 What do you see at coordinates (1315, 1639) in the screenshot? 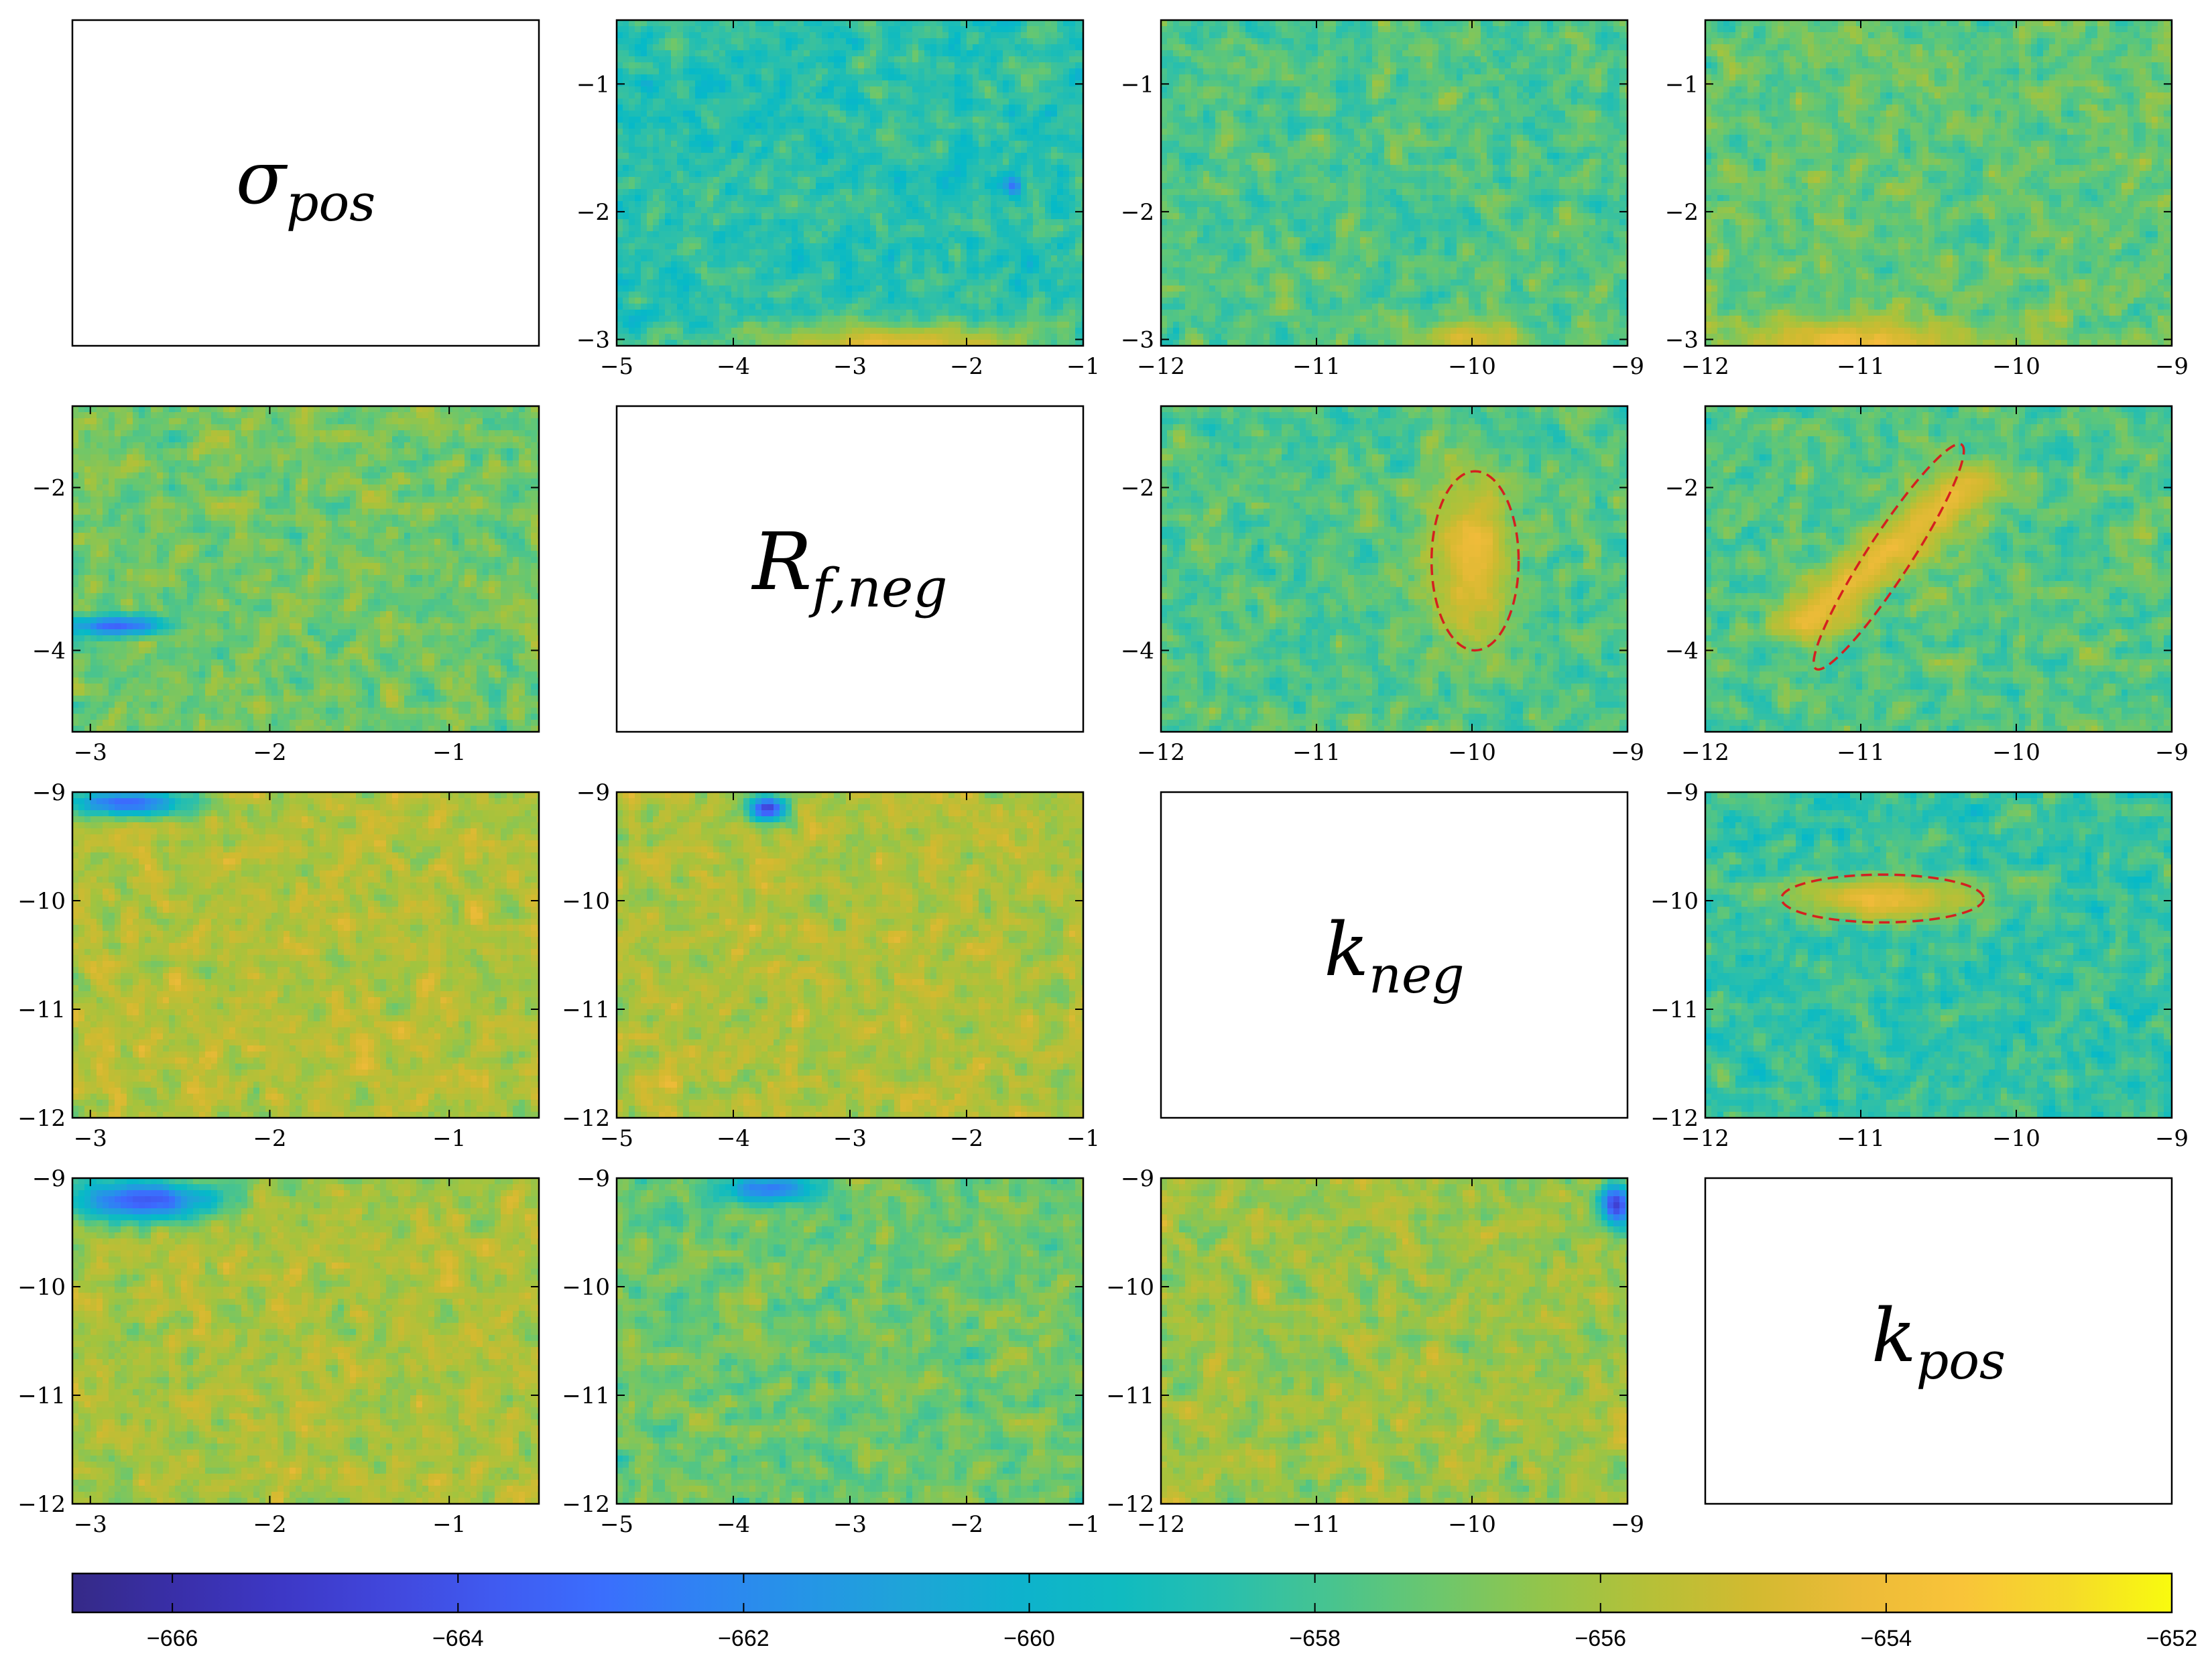
I see `colorbar-tick-label: −658` at bounding box center [1315, 1639].